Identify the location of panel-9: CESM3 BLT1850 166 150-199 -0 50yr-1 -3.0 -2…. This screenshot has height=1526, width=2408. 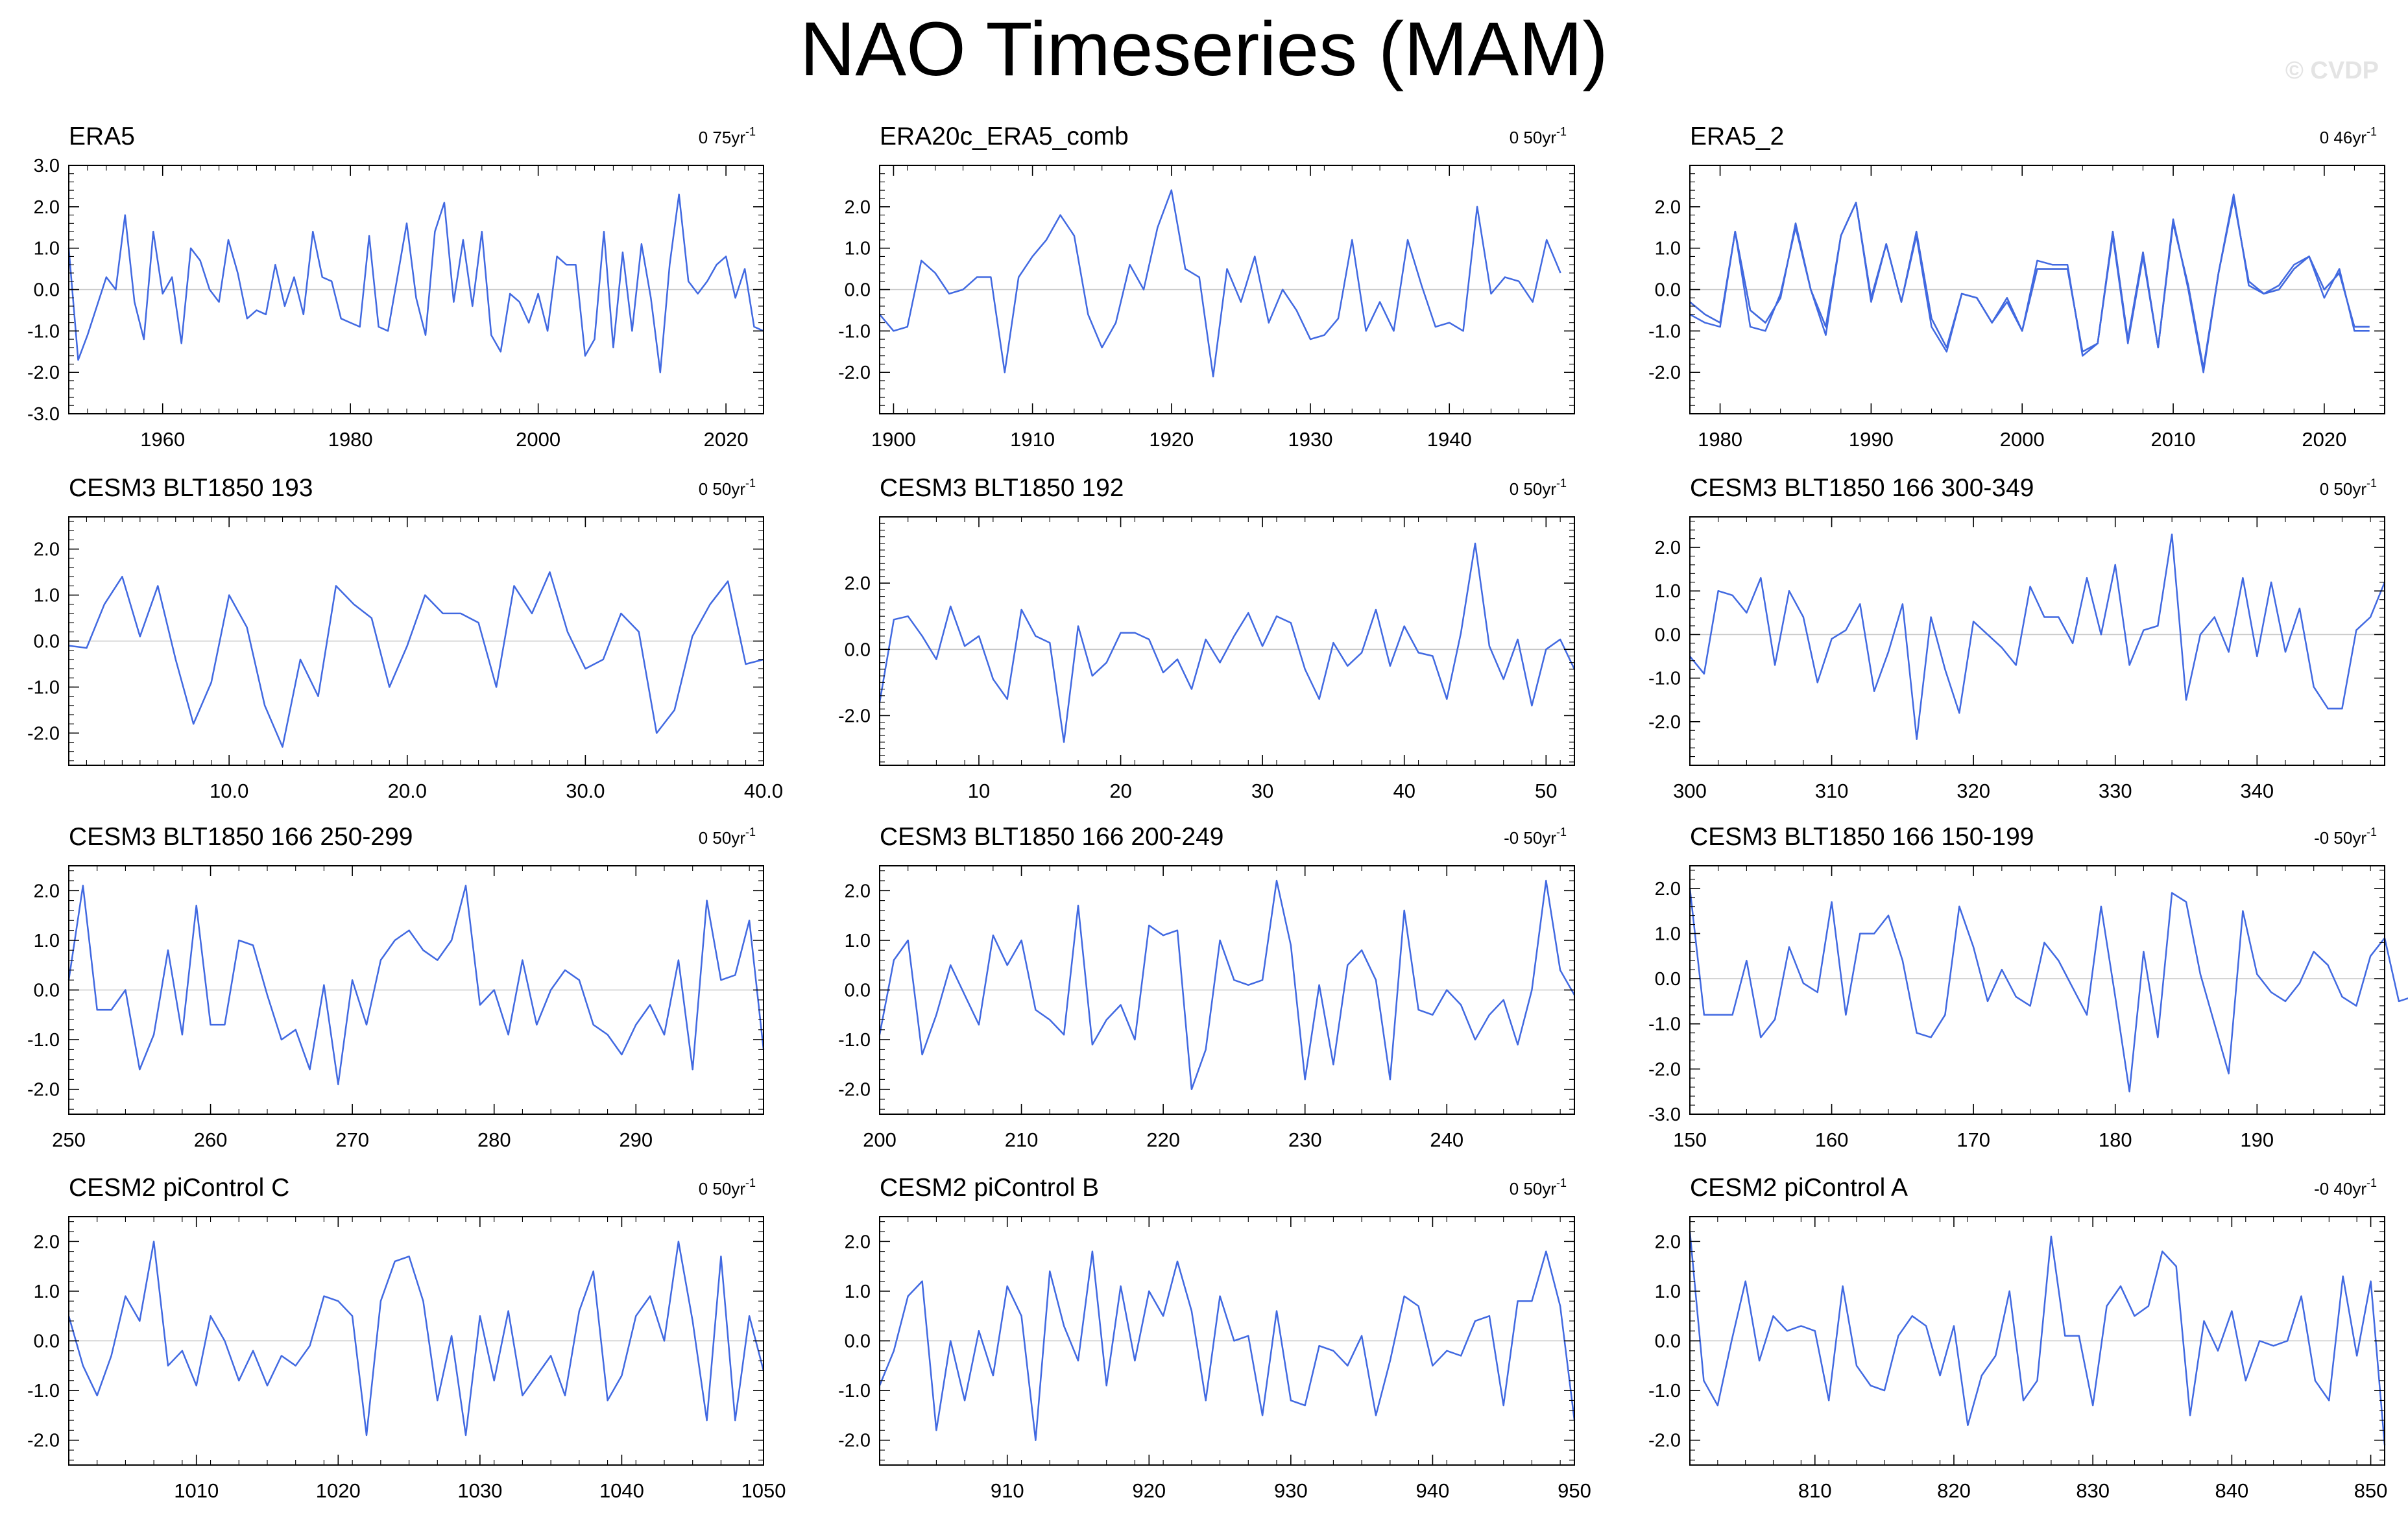
(2028, 987).